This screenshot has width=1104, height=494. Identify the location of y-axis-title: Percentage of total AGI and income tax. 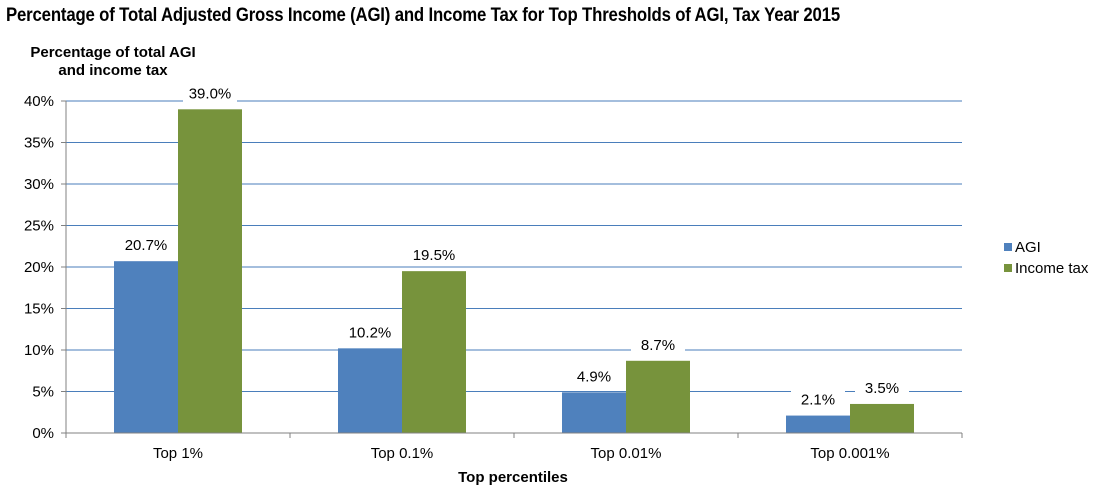
(112, 61).